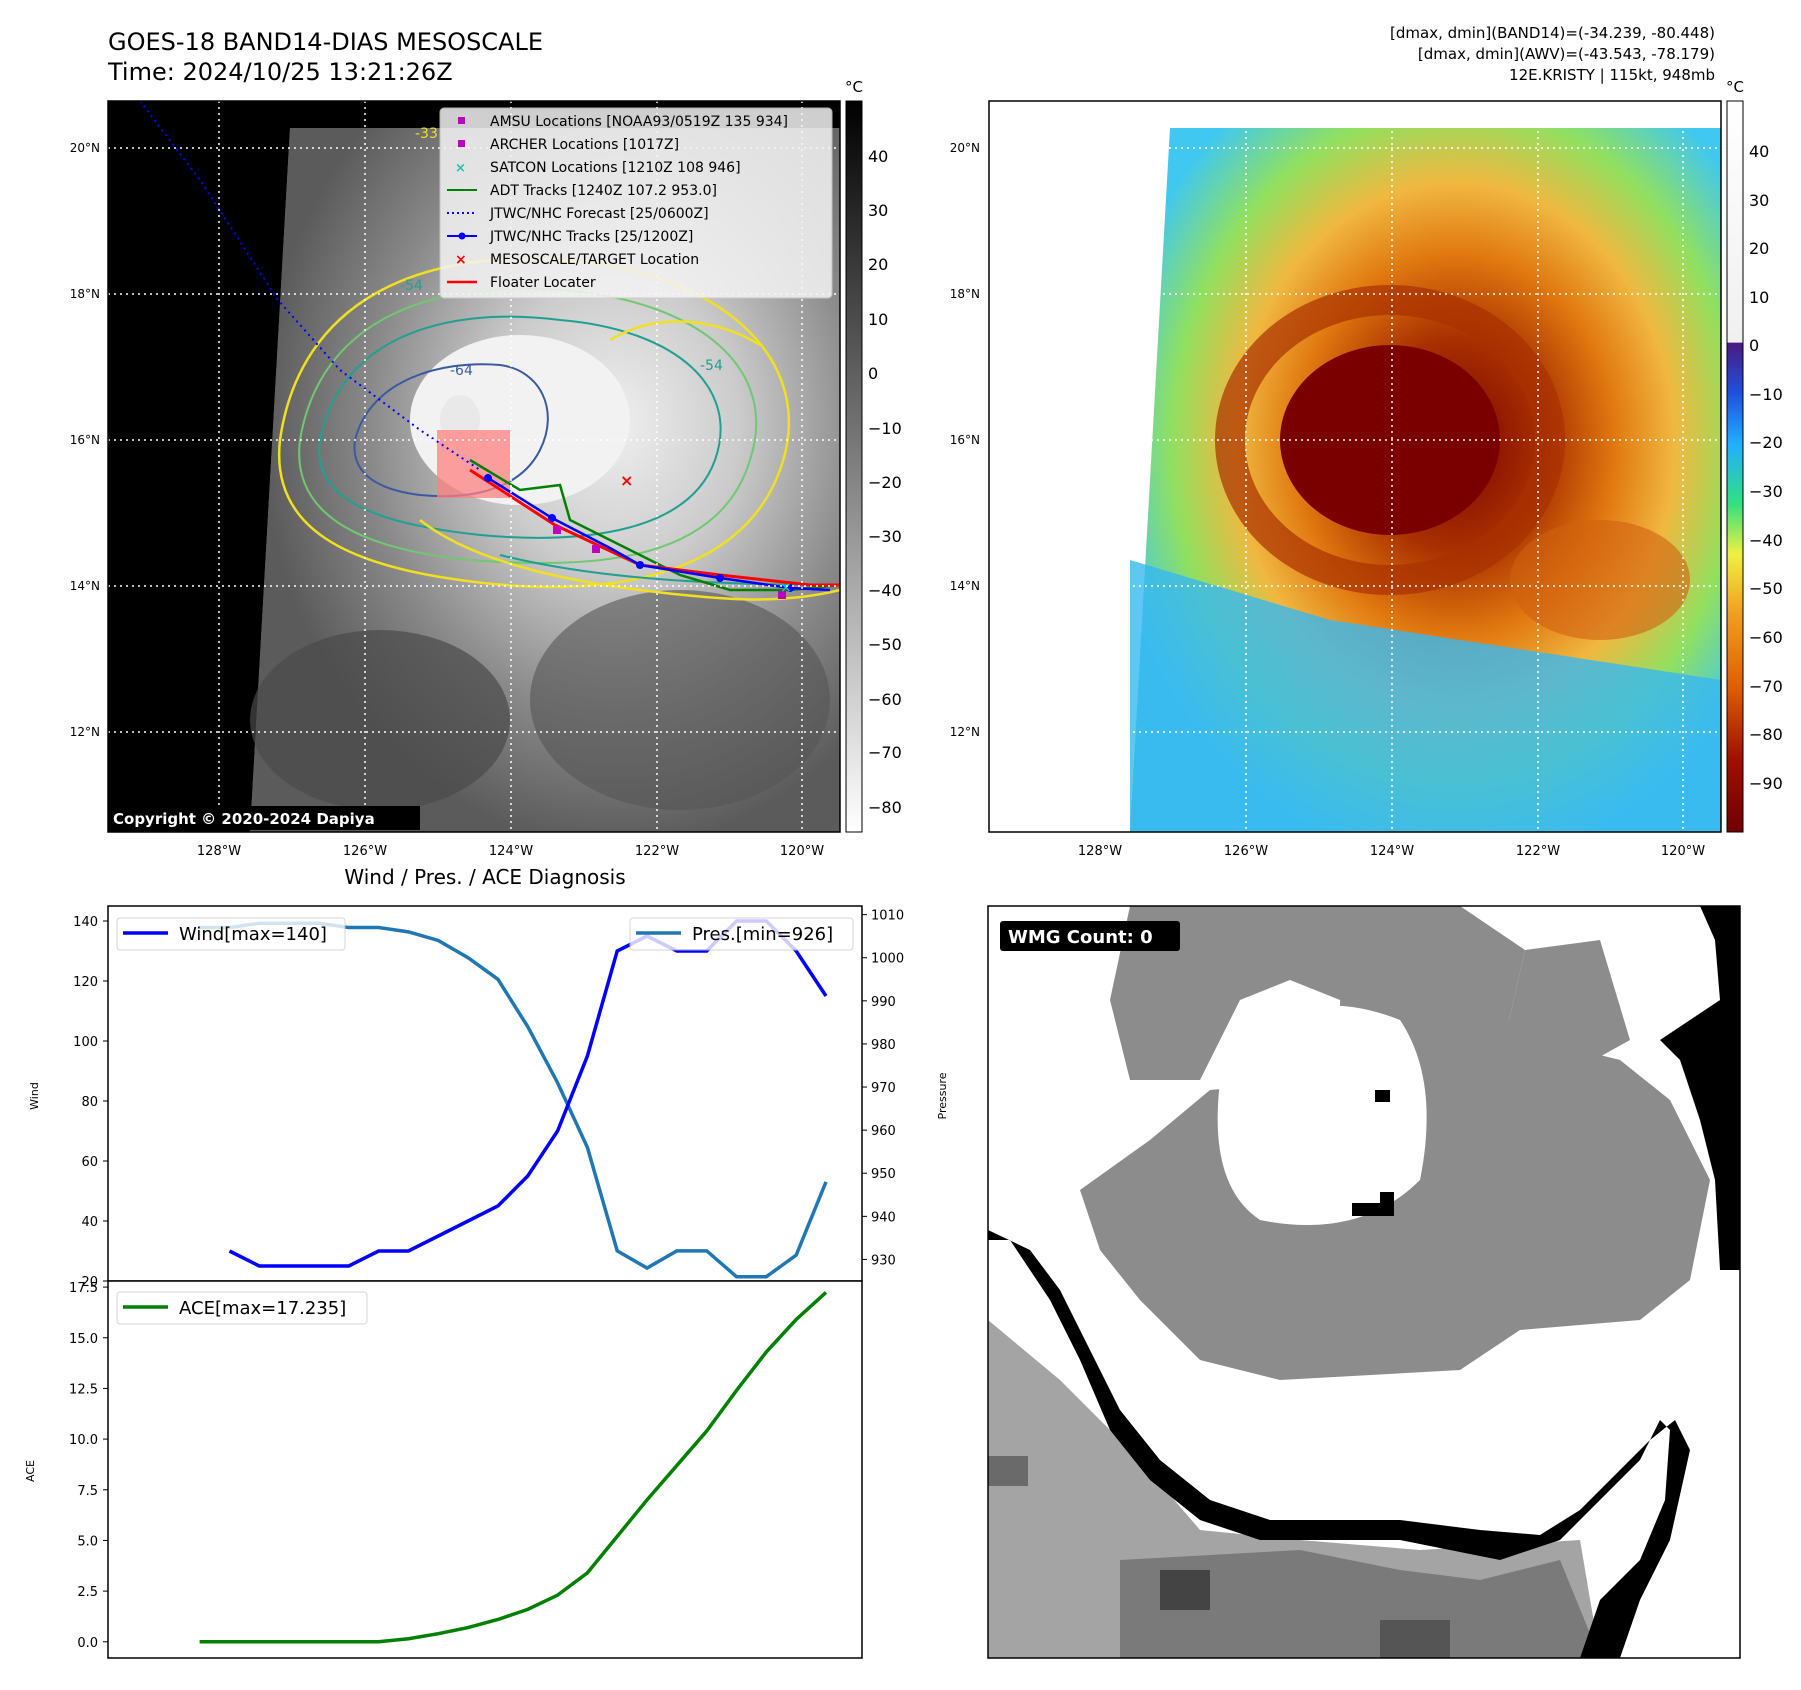  What do you see at coordinates (1759, 248) in the screenshot?
I see `color-colorbar-tick: 20` at bounding box center [1759, 248].